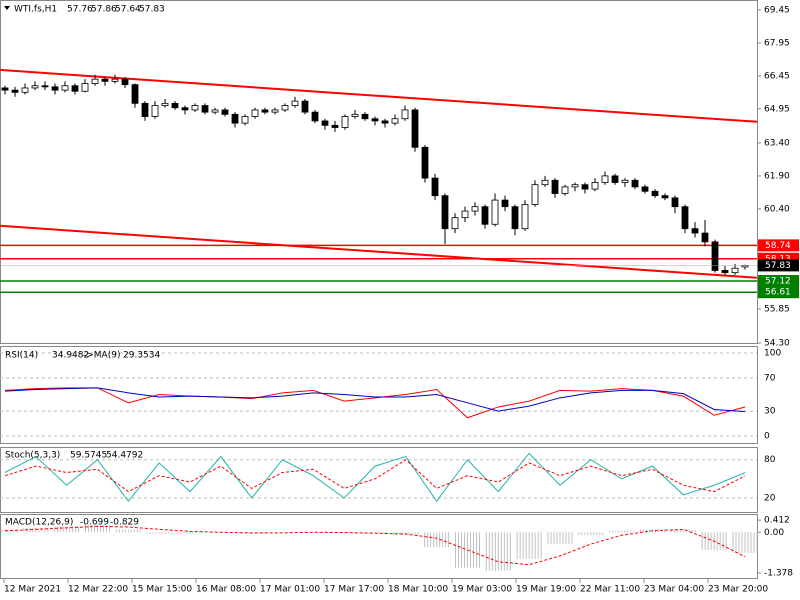 The height and width of the screenshot is (600, 800). What do you see at coordinates (777, 344) in the screenshot?
I see `y-tick-label: 54.30` at bounding box center [777, 344].